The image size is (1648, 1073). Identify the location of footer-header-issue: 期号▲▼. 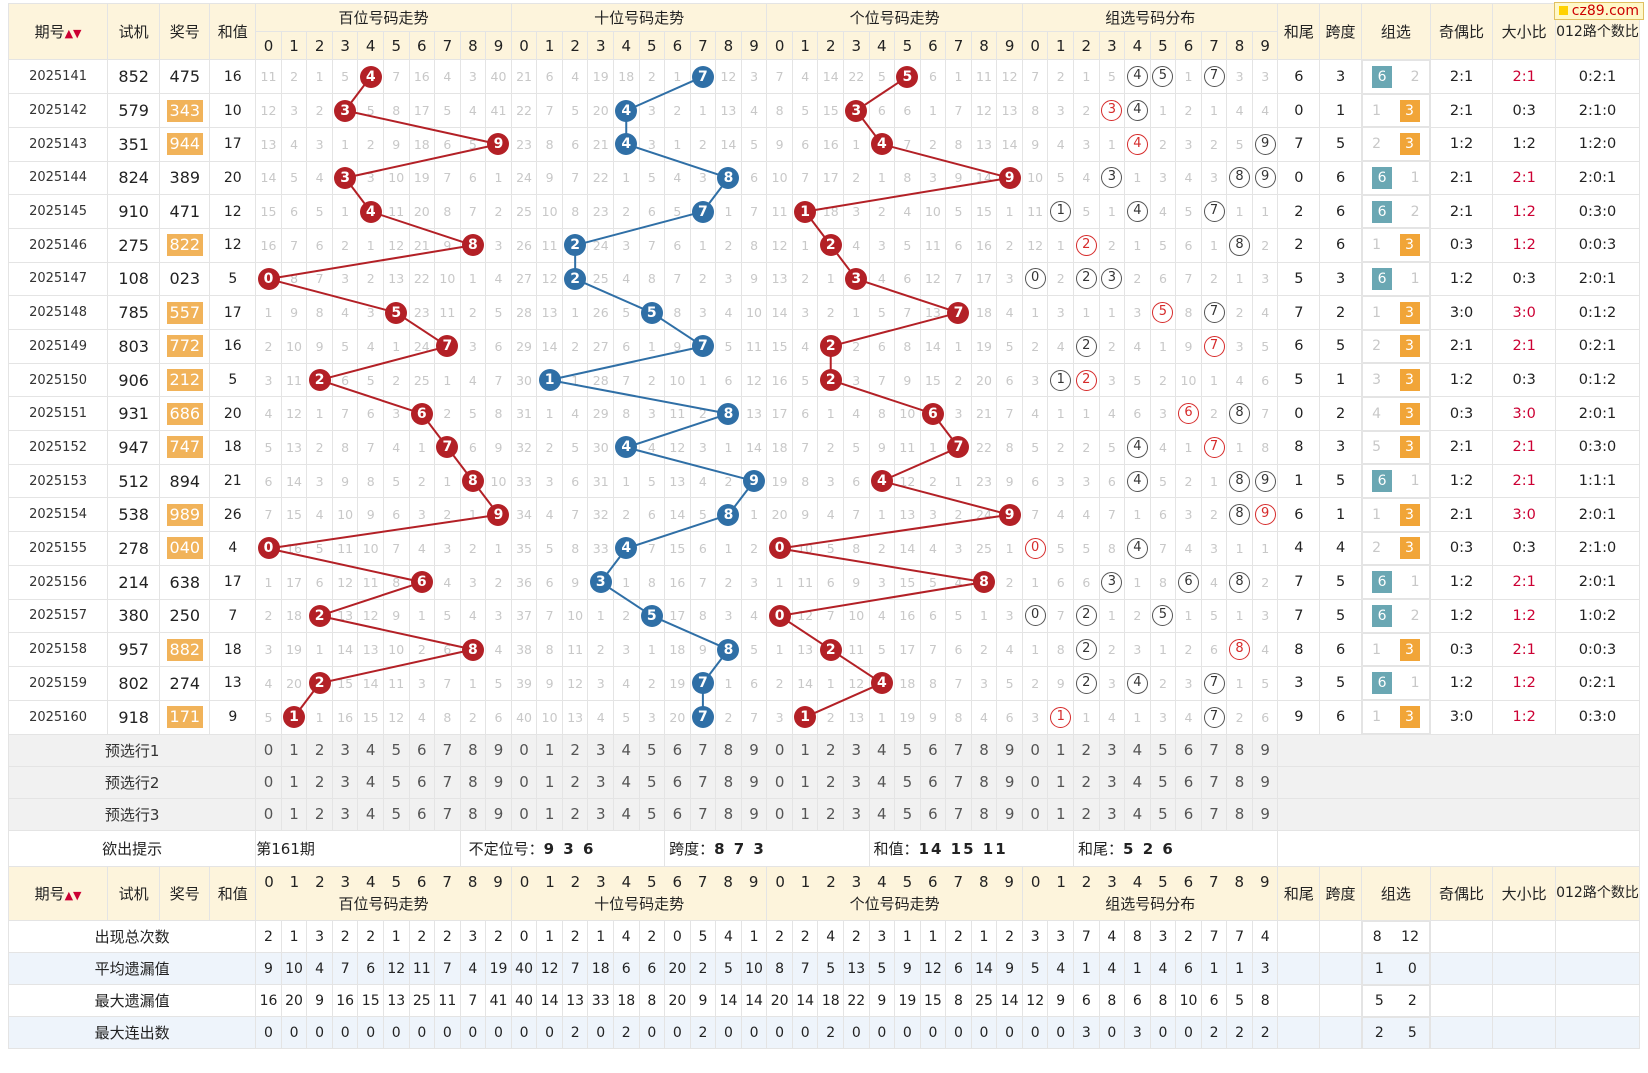
(58, 893).